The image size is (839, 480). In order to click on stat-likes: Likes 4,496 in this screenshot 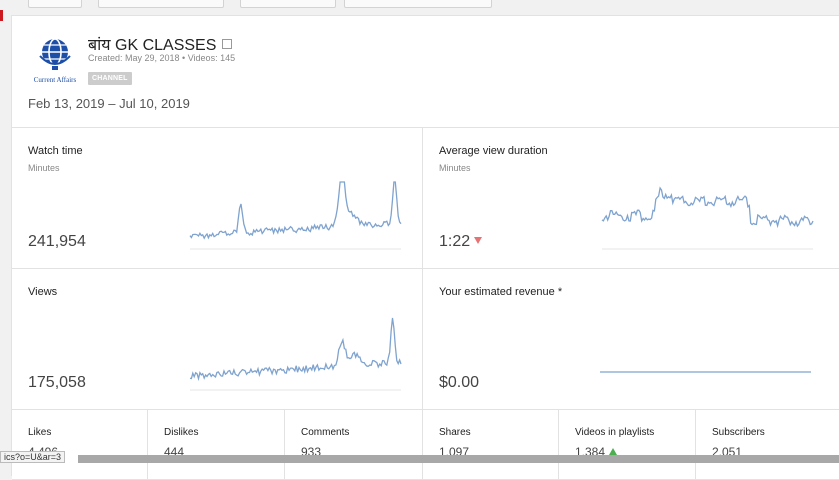, I will do `click(80, 445)`.